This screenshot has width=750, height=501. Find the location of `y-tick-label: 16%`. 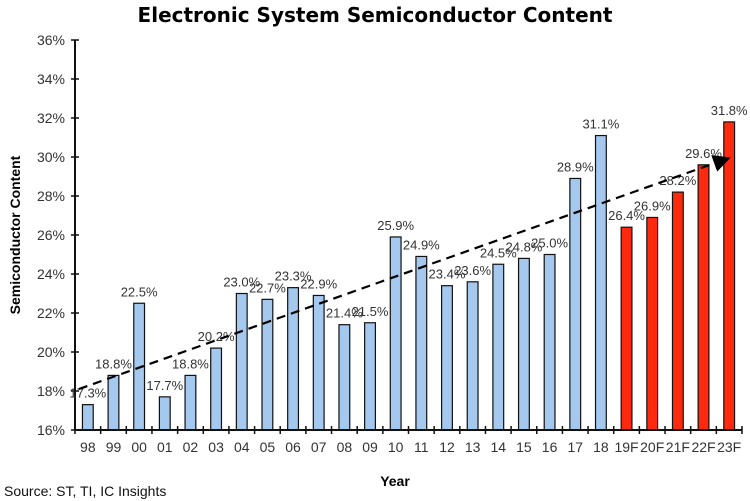

y-tick-label: 16% is located at coordinates (51, 430).